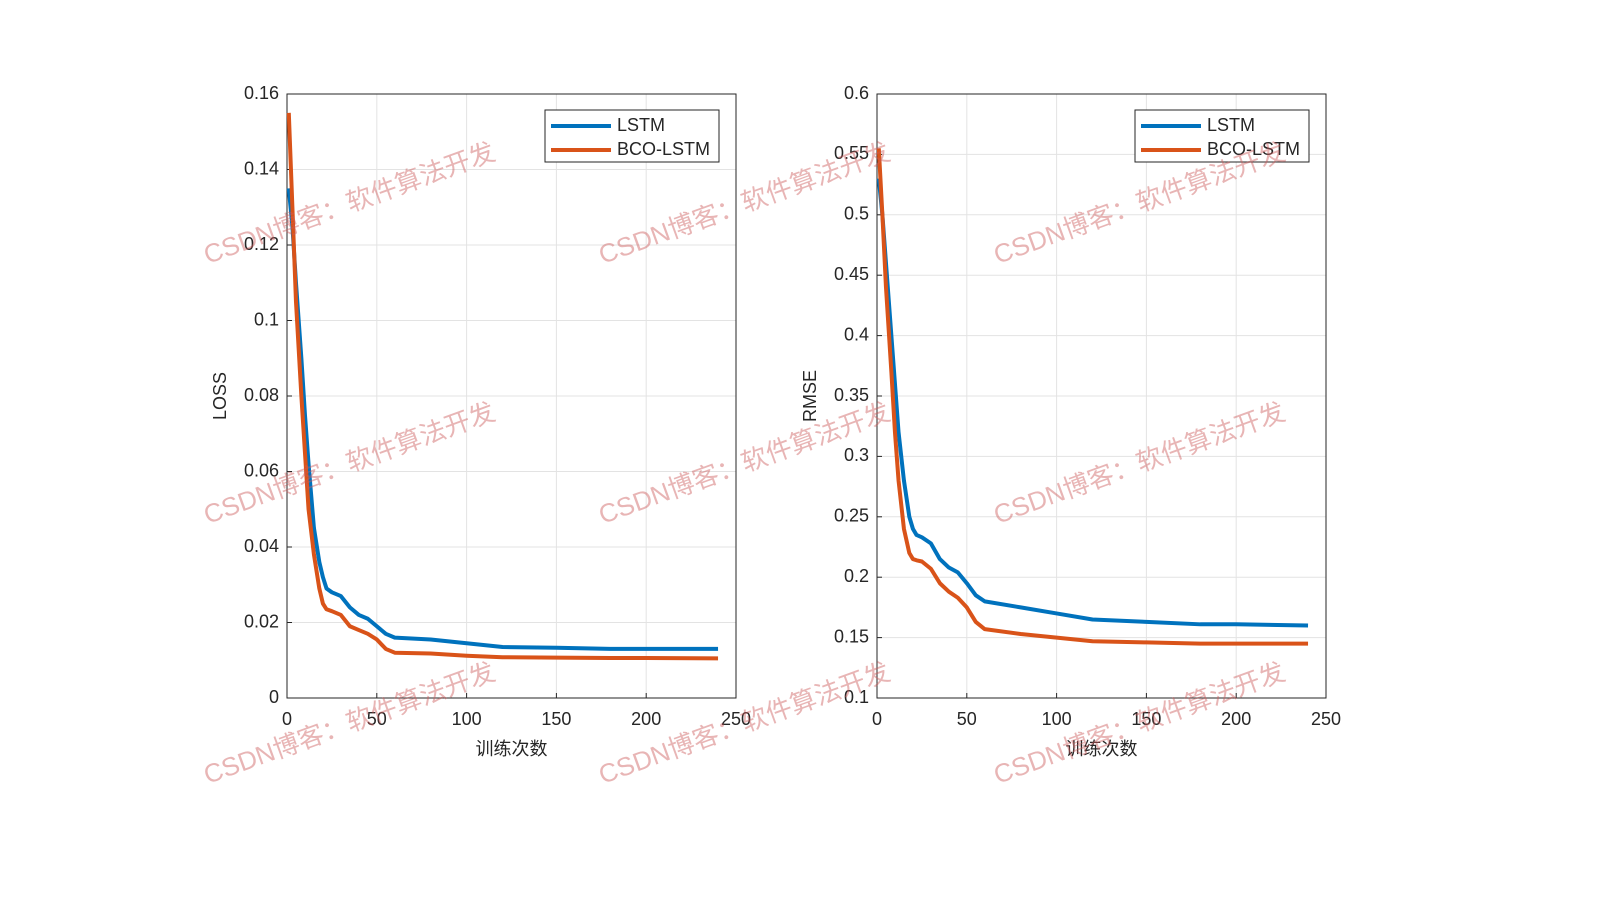 The image size is (1599, 897). Describe the element at coordinates (261, 93) in the screenshot. I see `y-tick-label: 0.16` at that location.